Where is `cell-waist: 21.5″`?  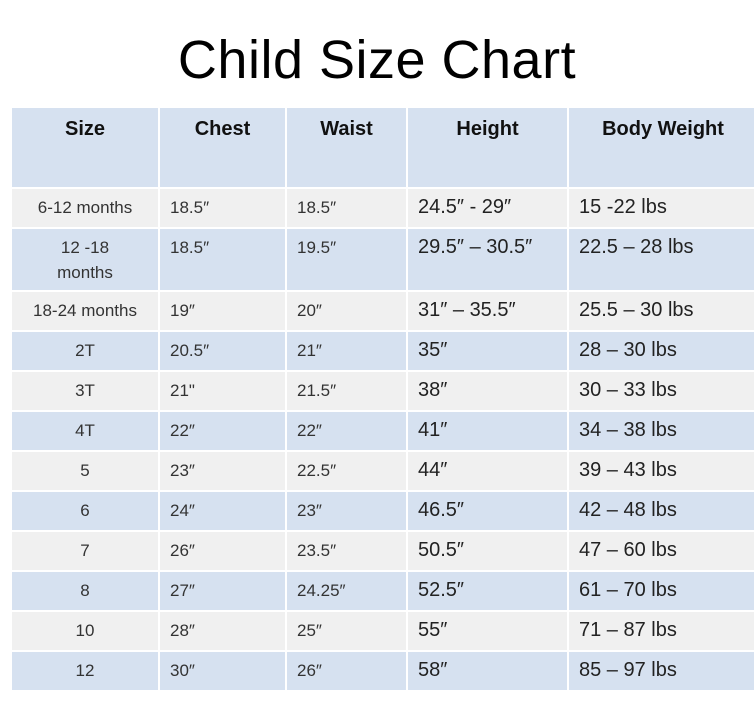 cell-waist: 21.5″ is located at coordinates (346, 391).